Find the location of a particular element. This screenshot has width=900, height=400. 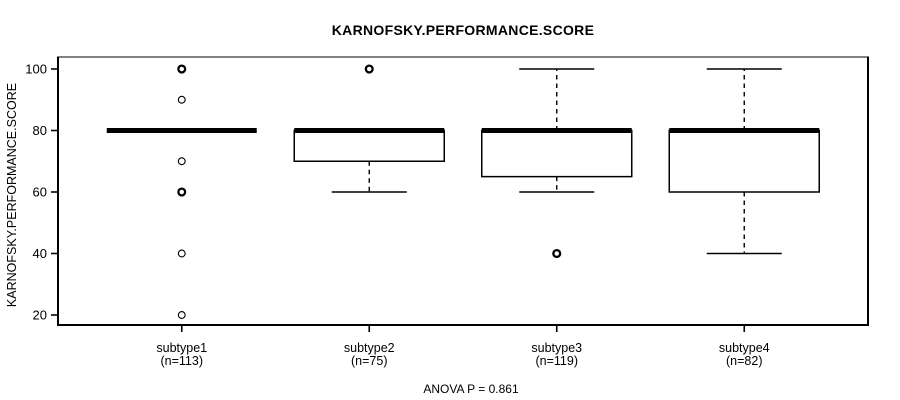

category-label-subtype1: subtype1 is located at coordinates (181, 348).